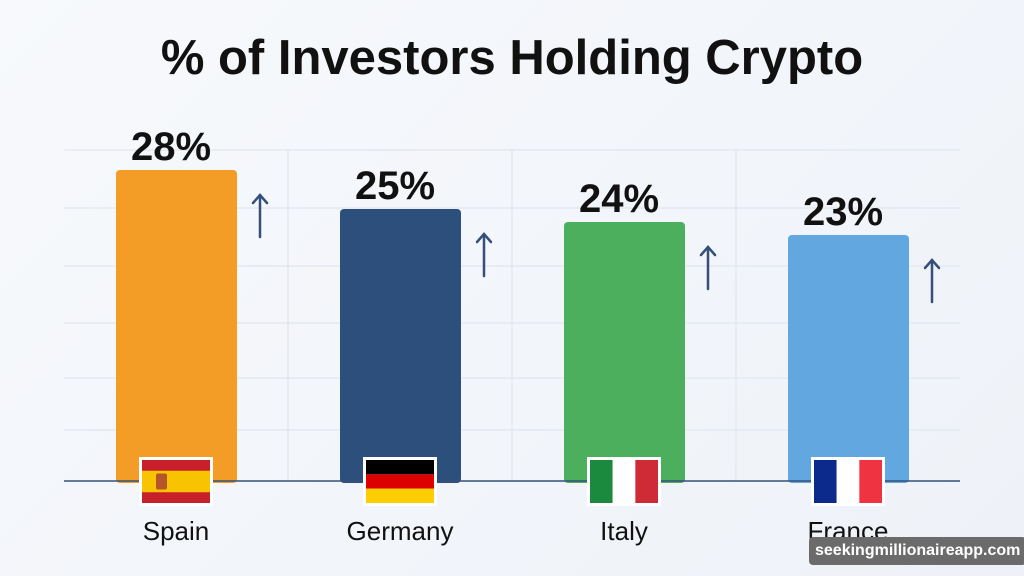 Image resolution: width=1024 pixels, height=576 pixels. I want to click on bar-spain, so click(176, 326).